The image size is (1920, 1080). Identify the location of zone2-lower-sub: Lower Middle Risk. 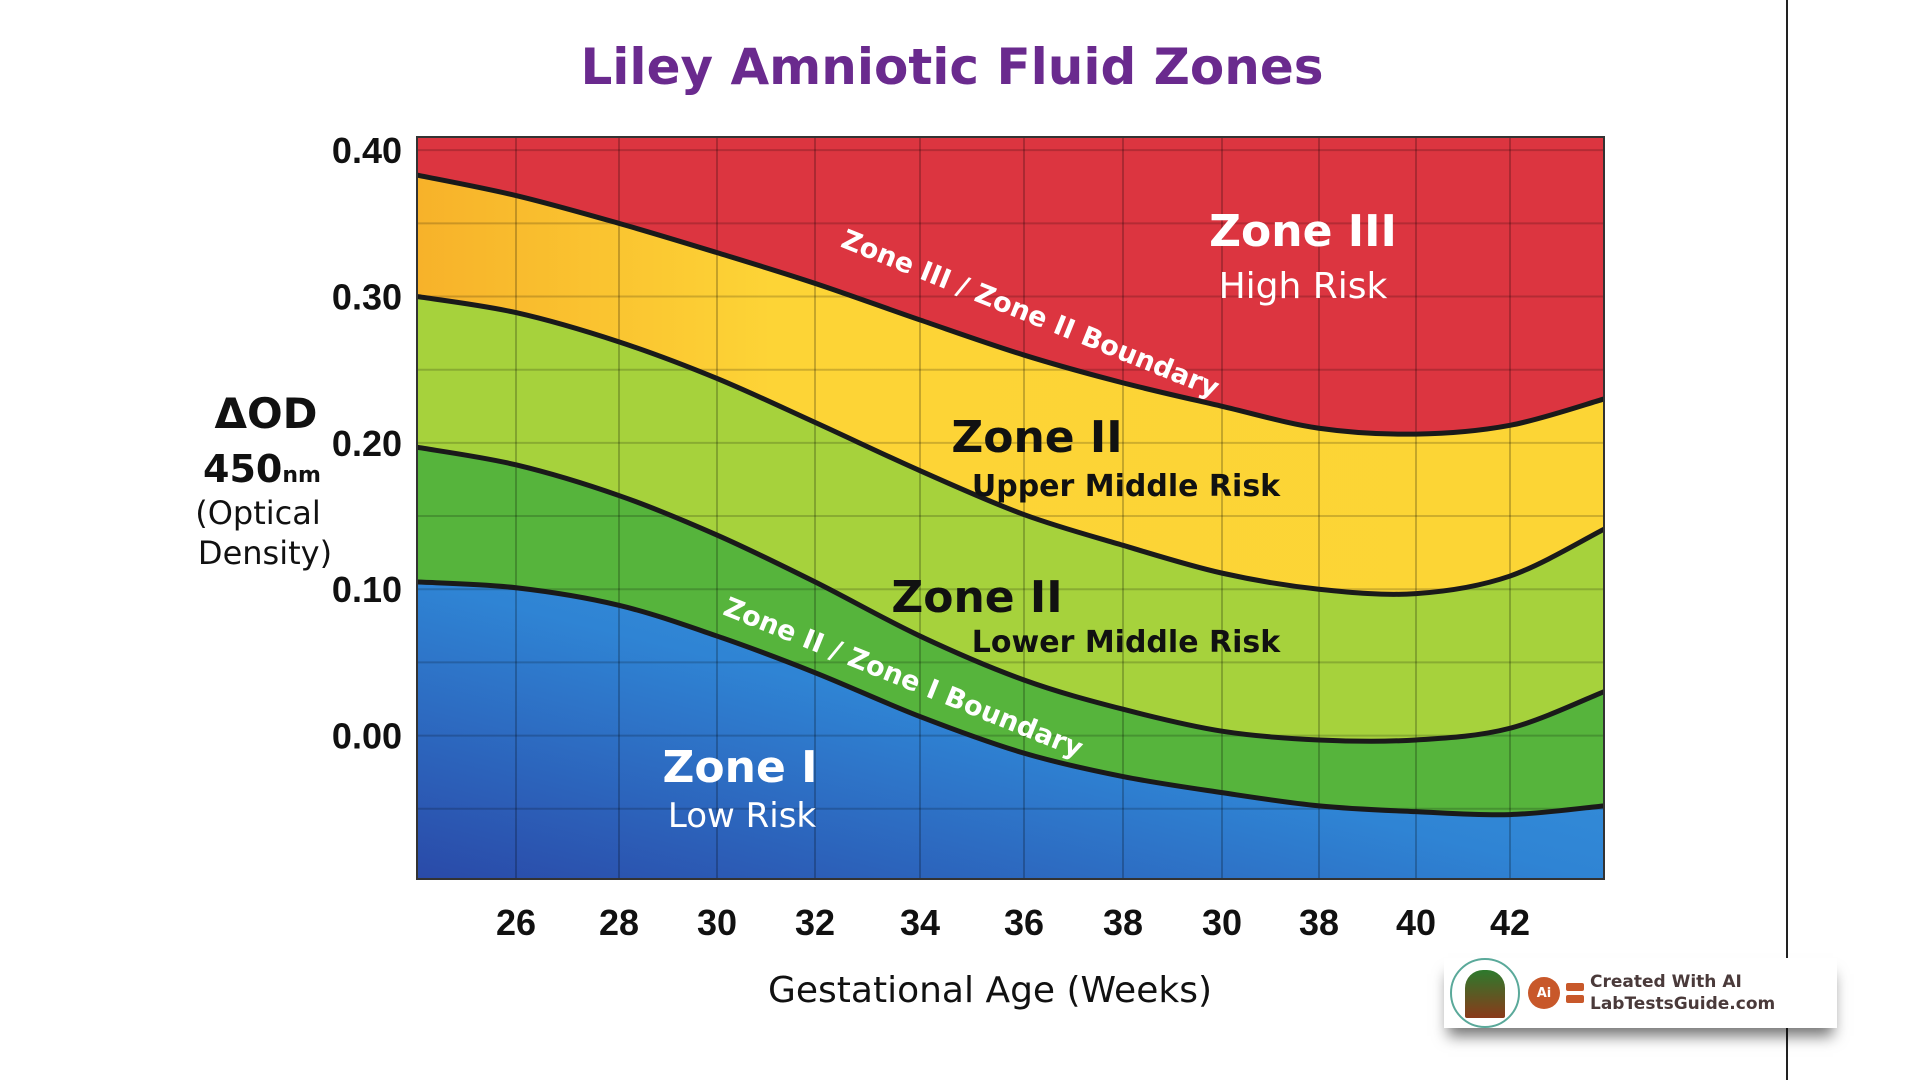
(1126, 642).